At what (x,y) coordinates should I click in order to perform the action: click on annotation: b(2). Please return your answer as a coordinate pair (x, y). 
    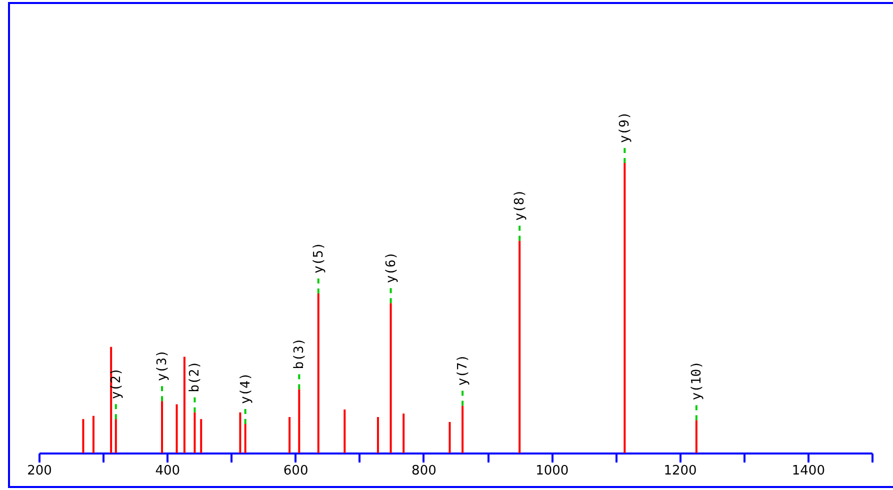
    Looking at the image, I should click on (195, 376).